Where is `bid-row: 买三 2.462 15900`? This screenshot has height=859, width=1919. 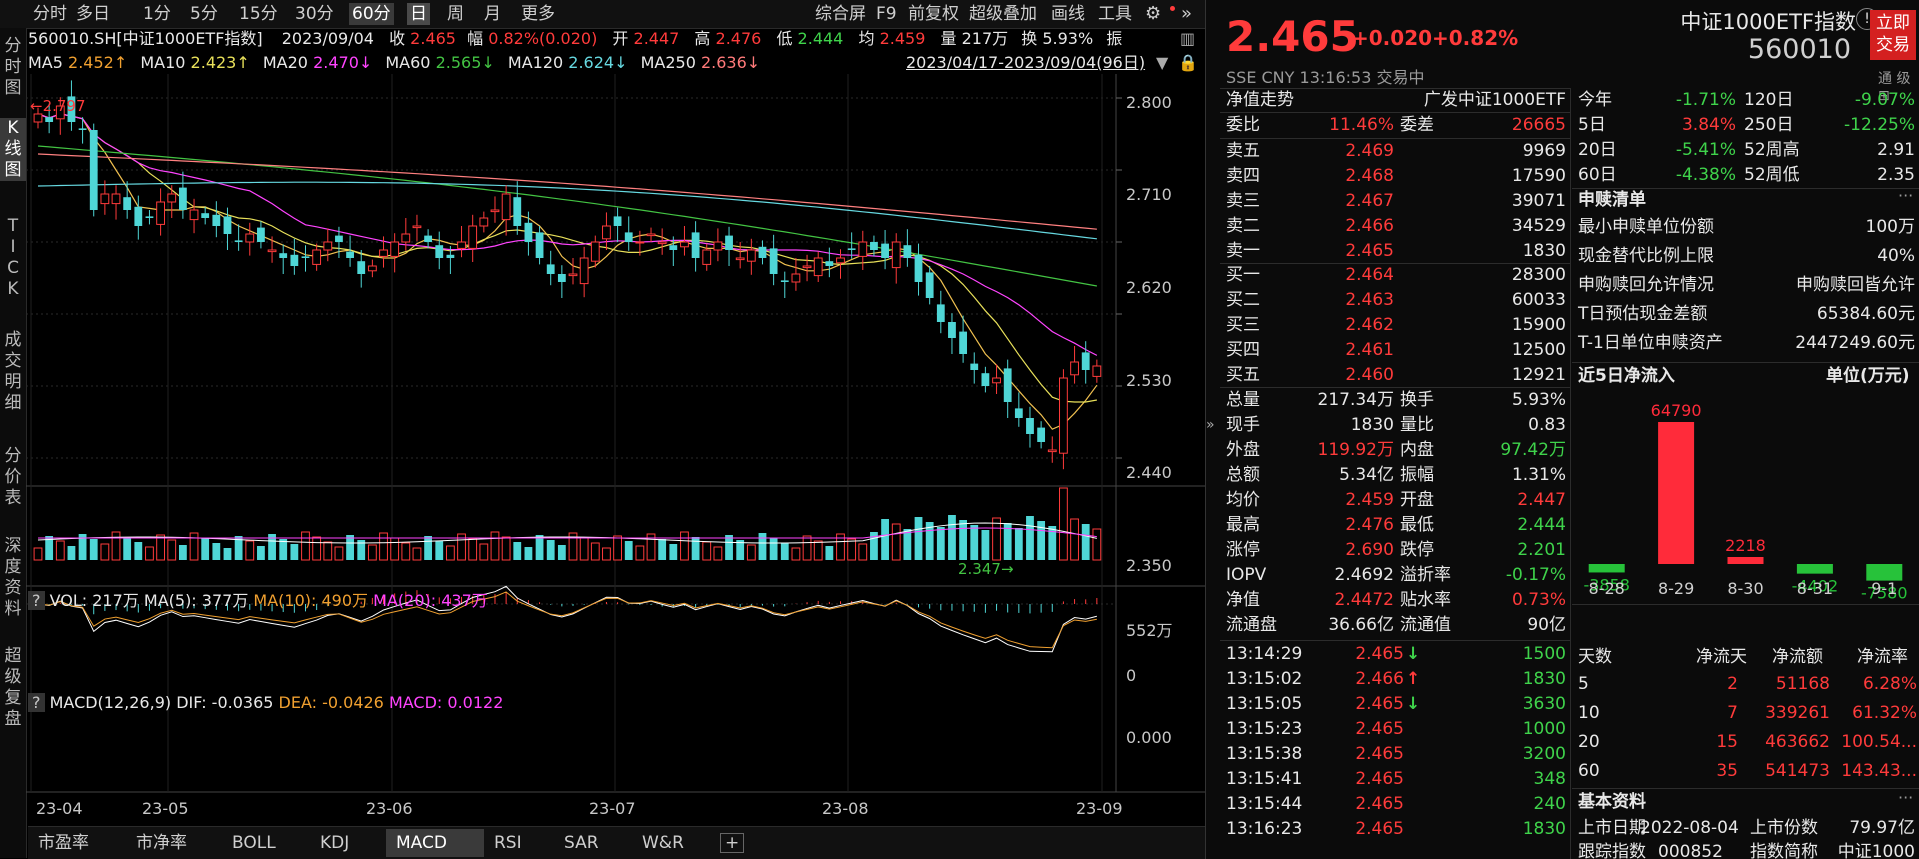 bid-row: 买三 2.462 15900 is located at coordinates (1398, 325).